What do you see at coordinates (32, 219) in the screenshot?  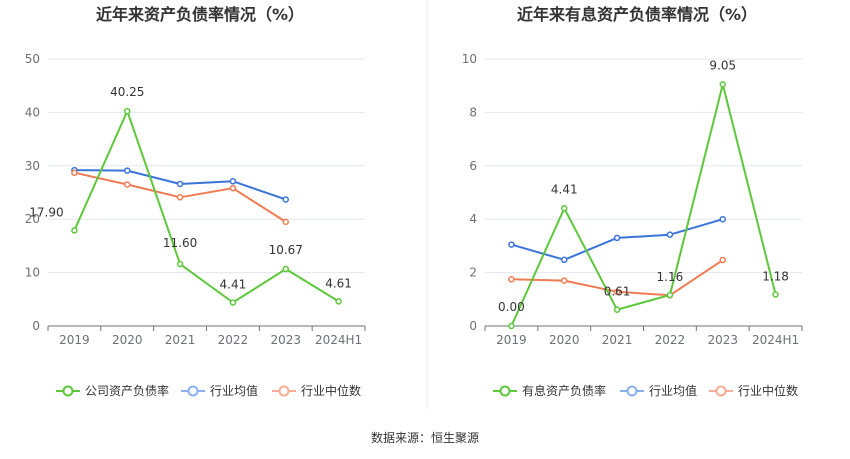 I see `y-tick-label: 20` at bounding box center [32, 219].